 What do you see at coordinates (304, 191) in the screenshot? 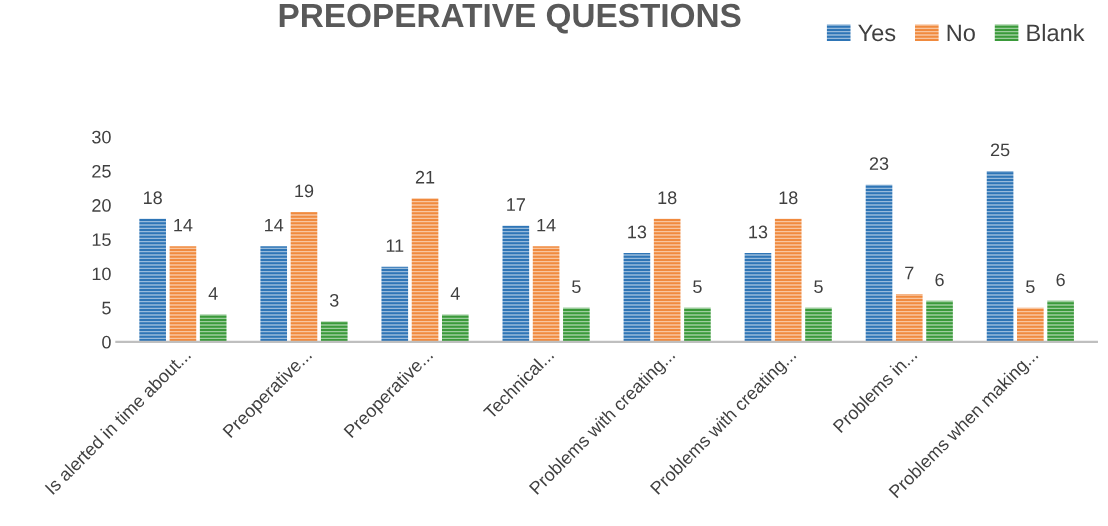
I see `data-label: 19` at bounding box center [304, 191].